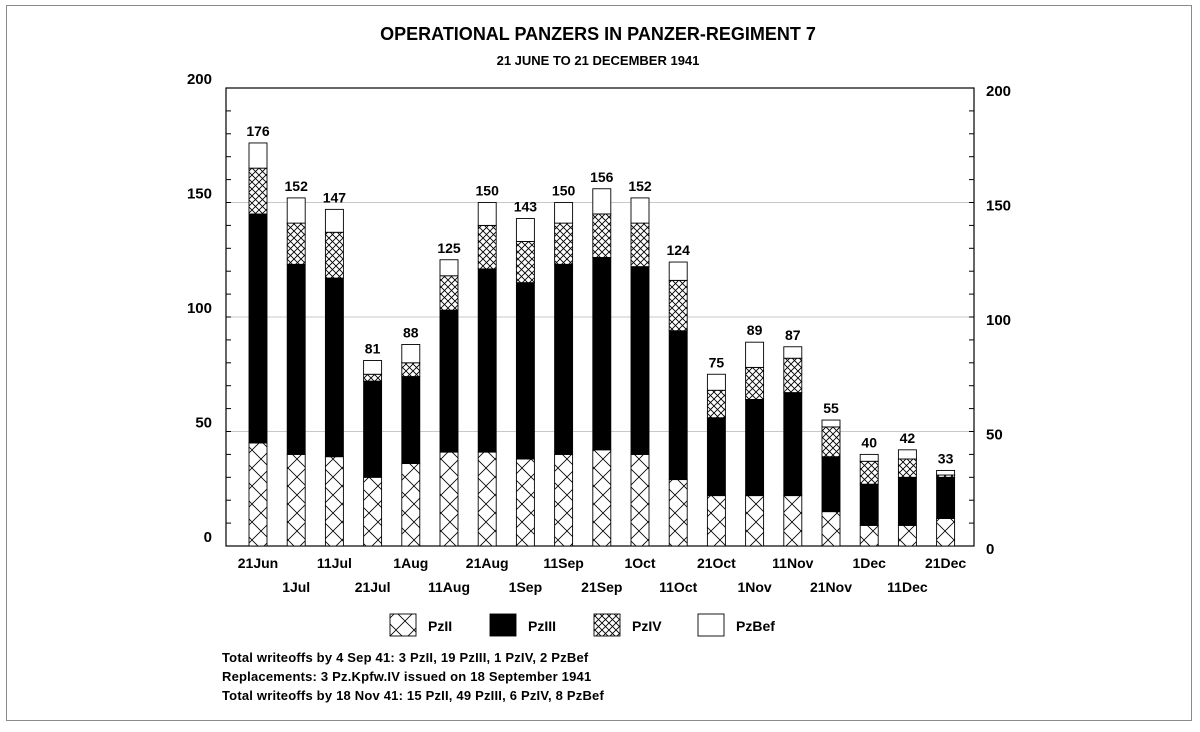 The height and width of the screenshot is (732, 1200). Describe the element at coordinates (258, 563) in the screenshot. I see `x-tick-label: 21Jun` at that location.